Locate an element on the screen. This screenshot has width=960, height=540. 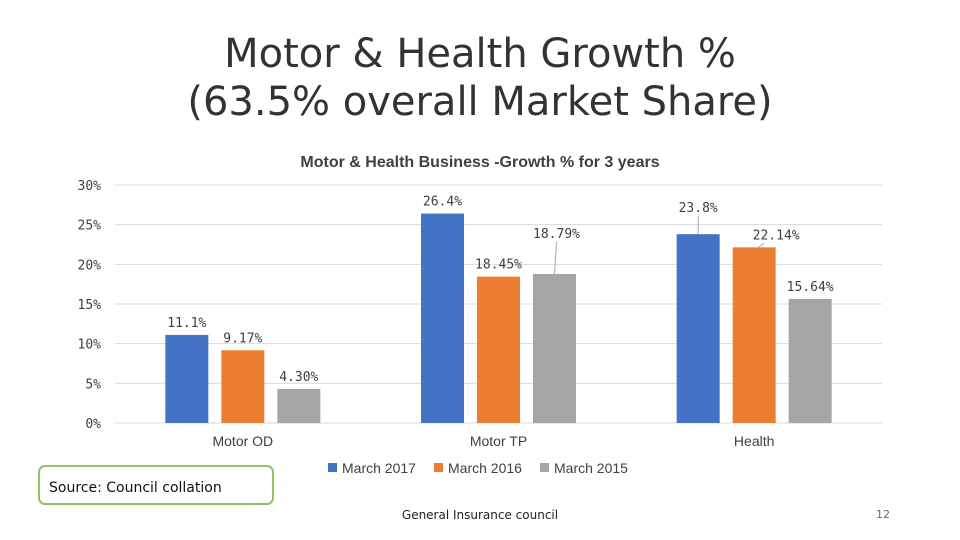
data-label: 23.8% is located at coordinates (698, 208).